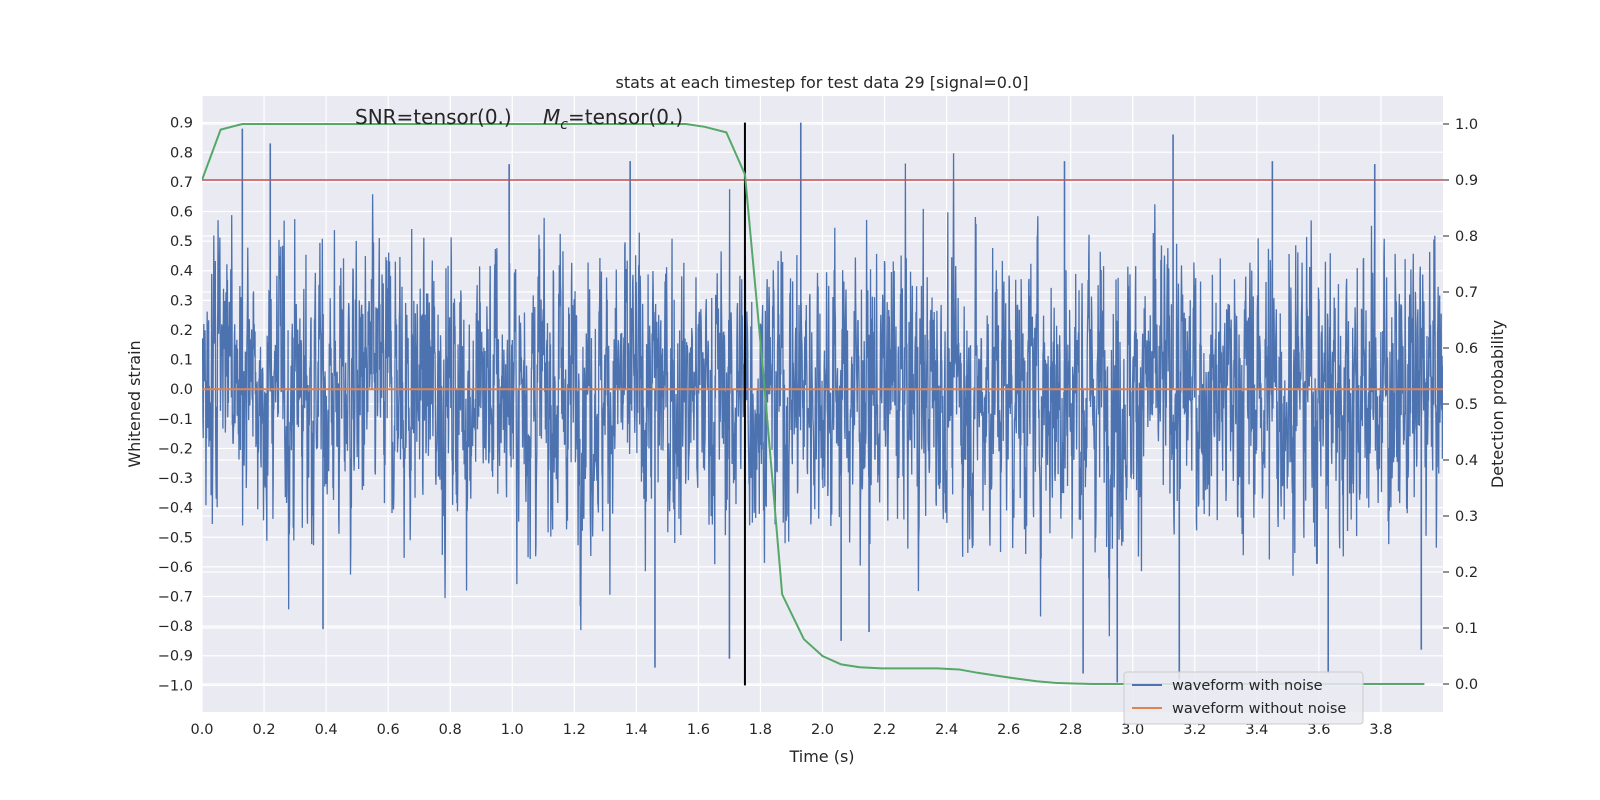 The height and width of the screenshot is (800, 1600). I want to click on y2-tick-label: 0.3, so click(1466, 517).